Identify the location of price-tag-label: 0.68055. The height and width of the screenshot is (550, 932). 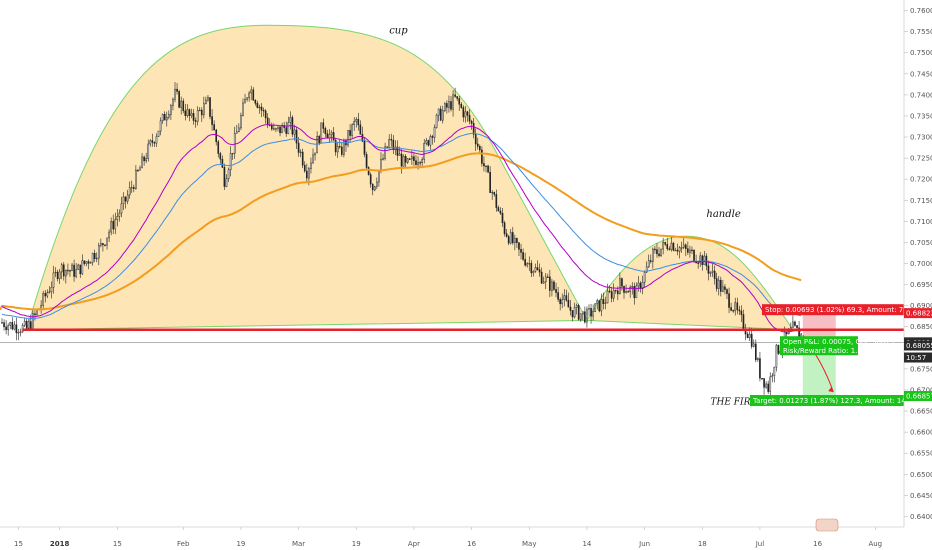
(919, 346).